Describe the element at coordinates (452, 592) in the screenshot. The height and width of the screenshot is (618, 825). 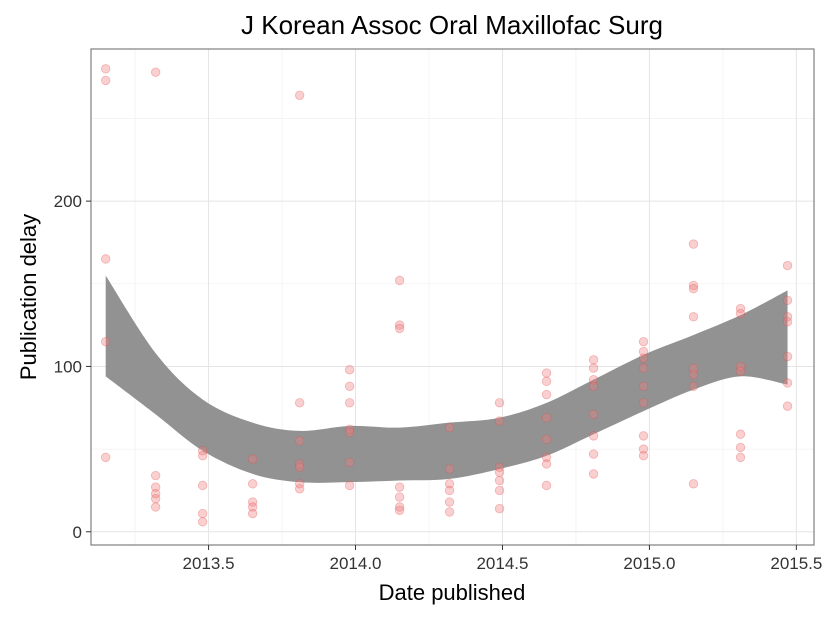
I see `x-axis-label: Date published` at that location.